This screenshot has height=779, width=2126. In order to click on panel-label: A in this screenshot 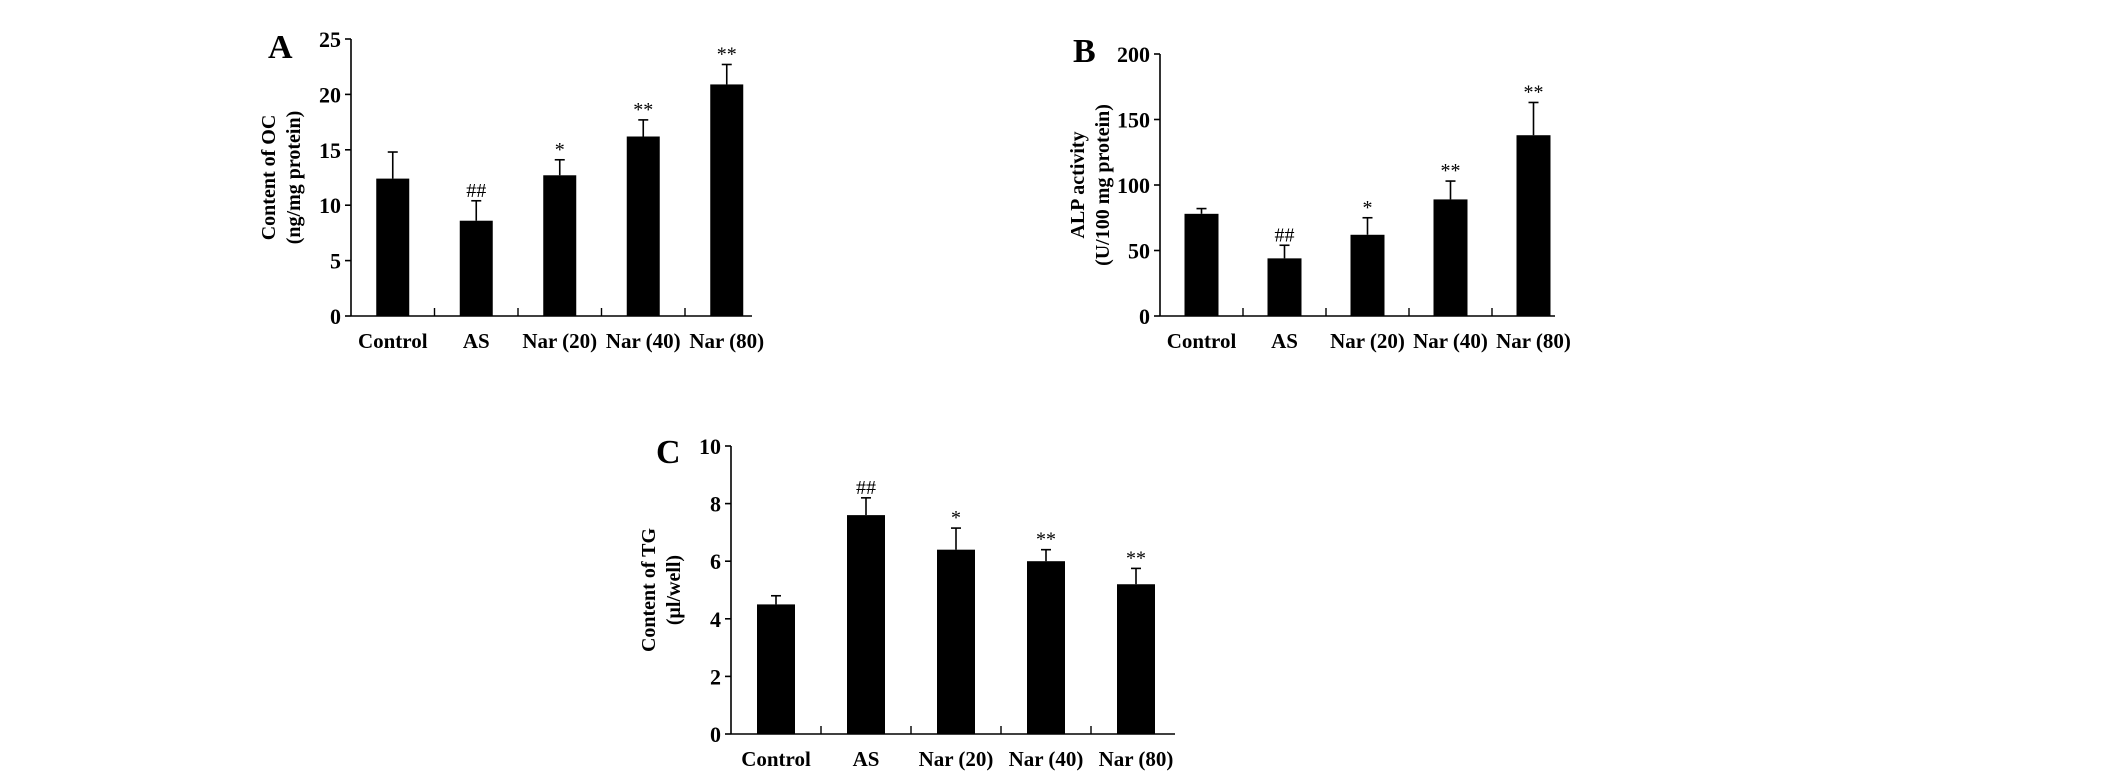, I will do `click(280, 47)`.